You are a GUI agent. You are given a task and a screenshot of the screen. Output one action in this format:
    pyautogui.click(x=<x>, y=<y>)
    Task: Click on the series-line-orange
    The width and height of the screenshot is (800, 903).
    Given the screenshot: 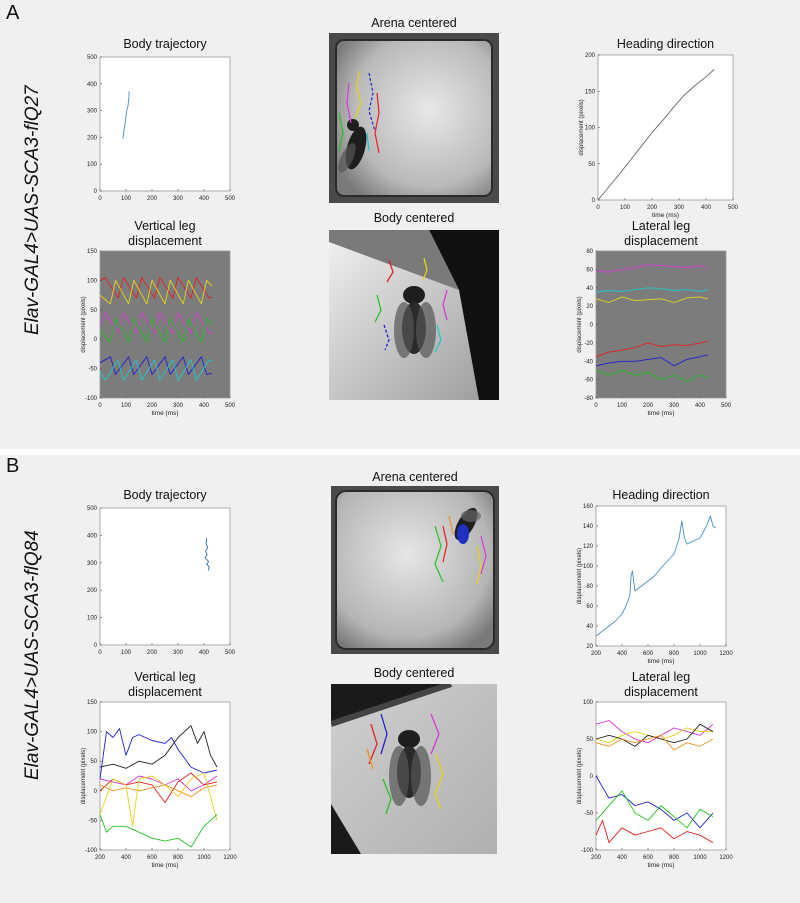 What is the action you would take?
    pyautogui.click(x=158, y=791)
    